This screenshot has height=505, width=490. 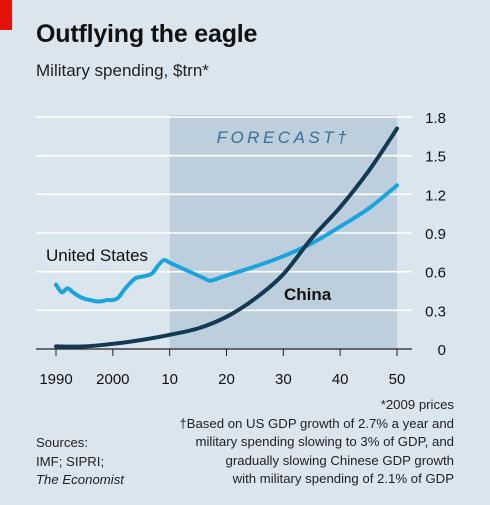 What do you see at coordinates (62, 442) in the screenshot?
I see `sources-label: Sources:` at bounding box center [62, 442].